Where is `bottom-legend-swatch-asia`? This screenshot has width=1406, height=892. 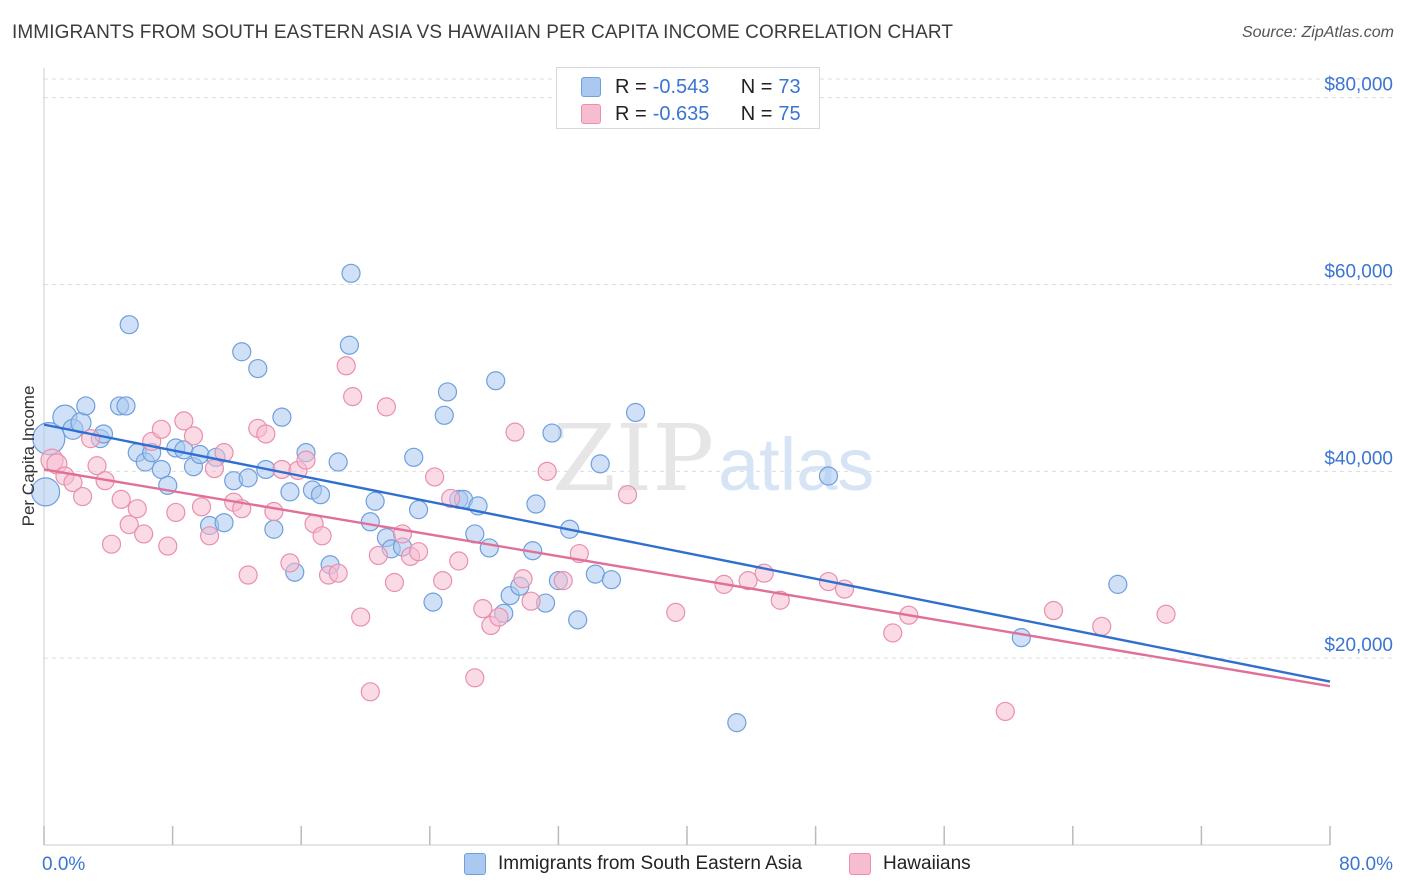 bottom-legend-swatch-asia is located at coordinates (475, 864).